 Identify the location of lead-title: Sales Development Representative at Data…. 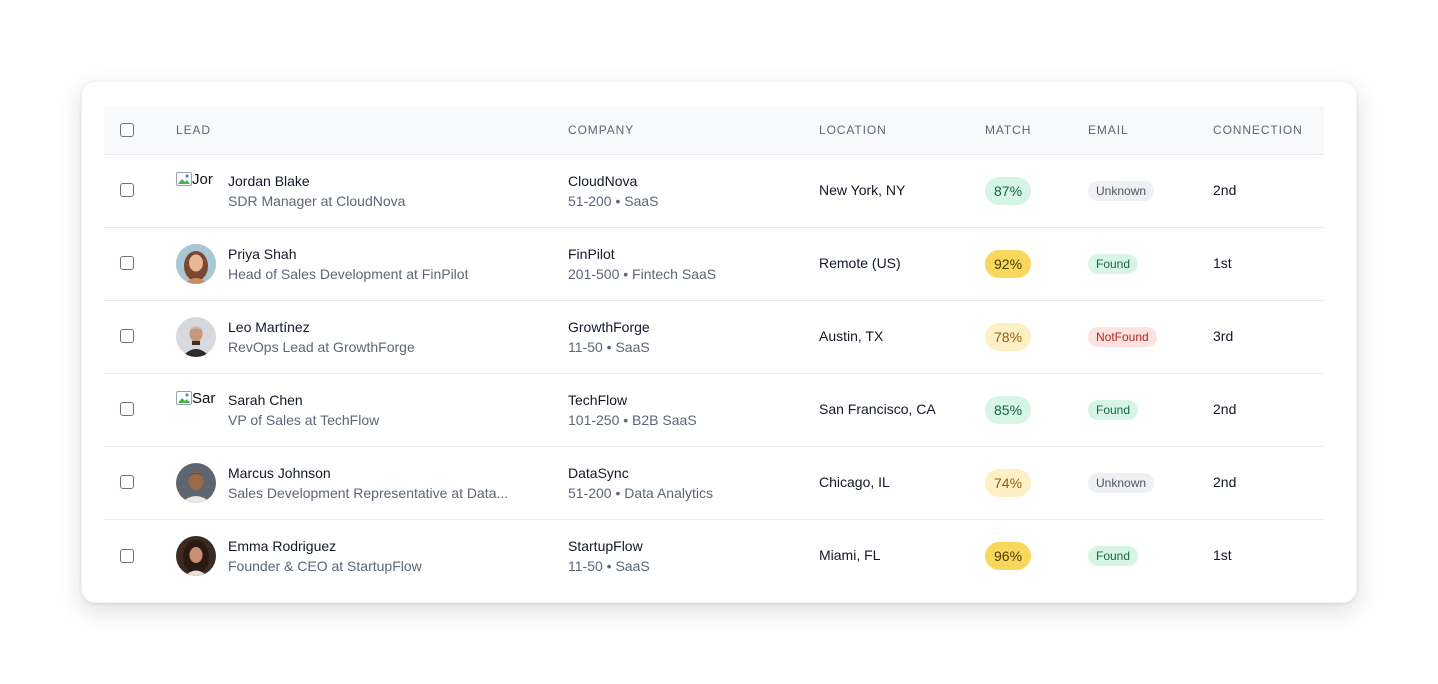
(368, 492).